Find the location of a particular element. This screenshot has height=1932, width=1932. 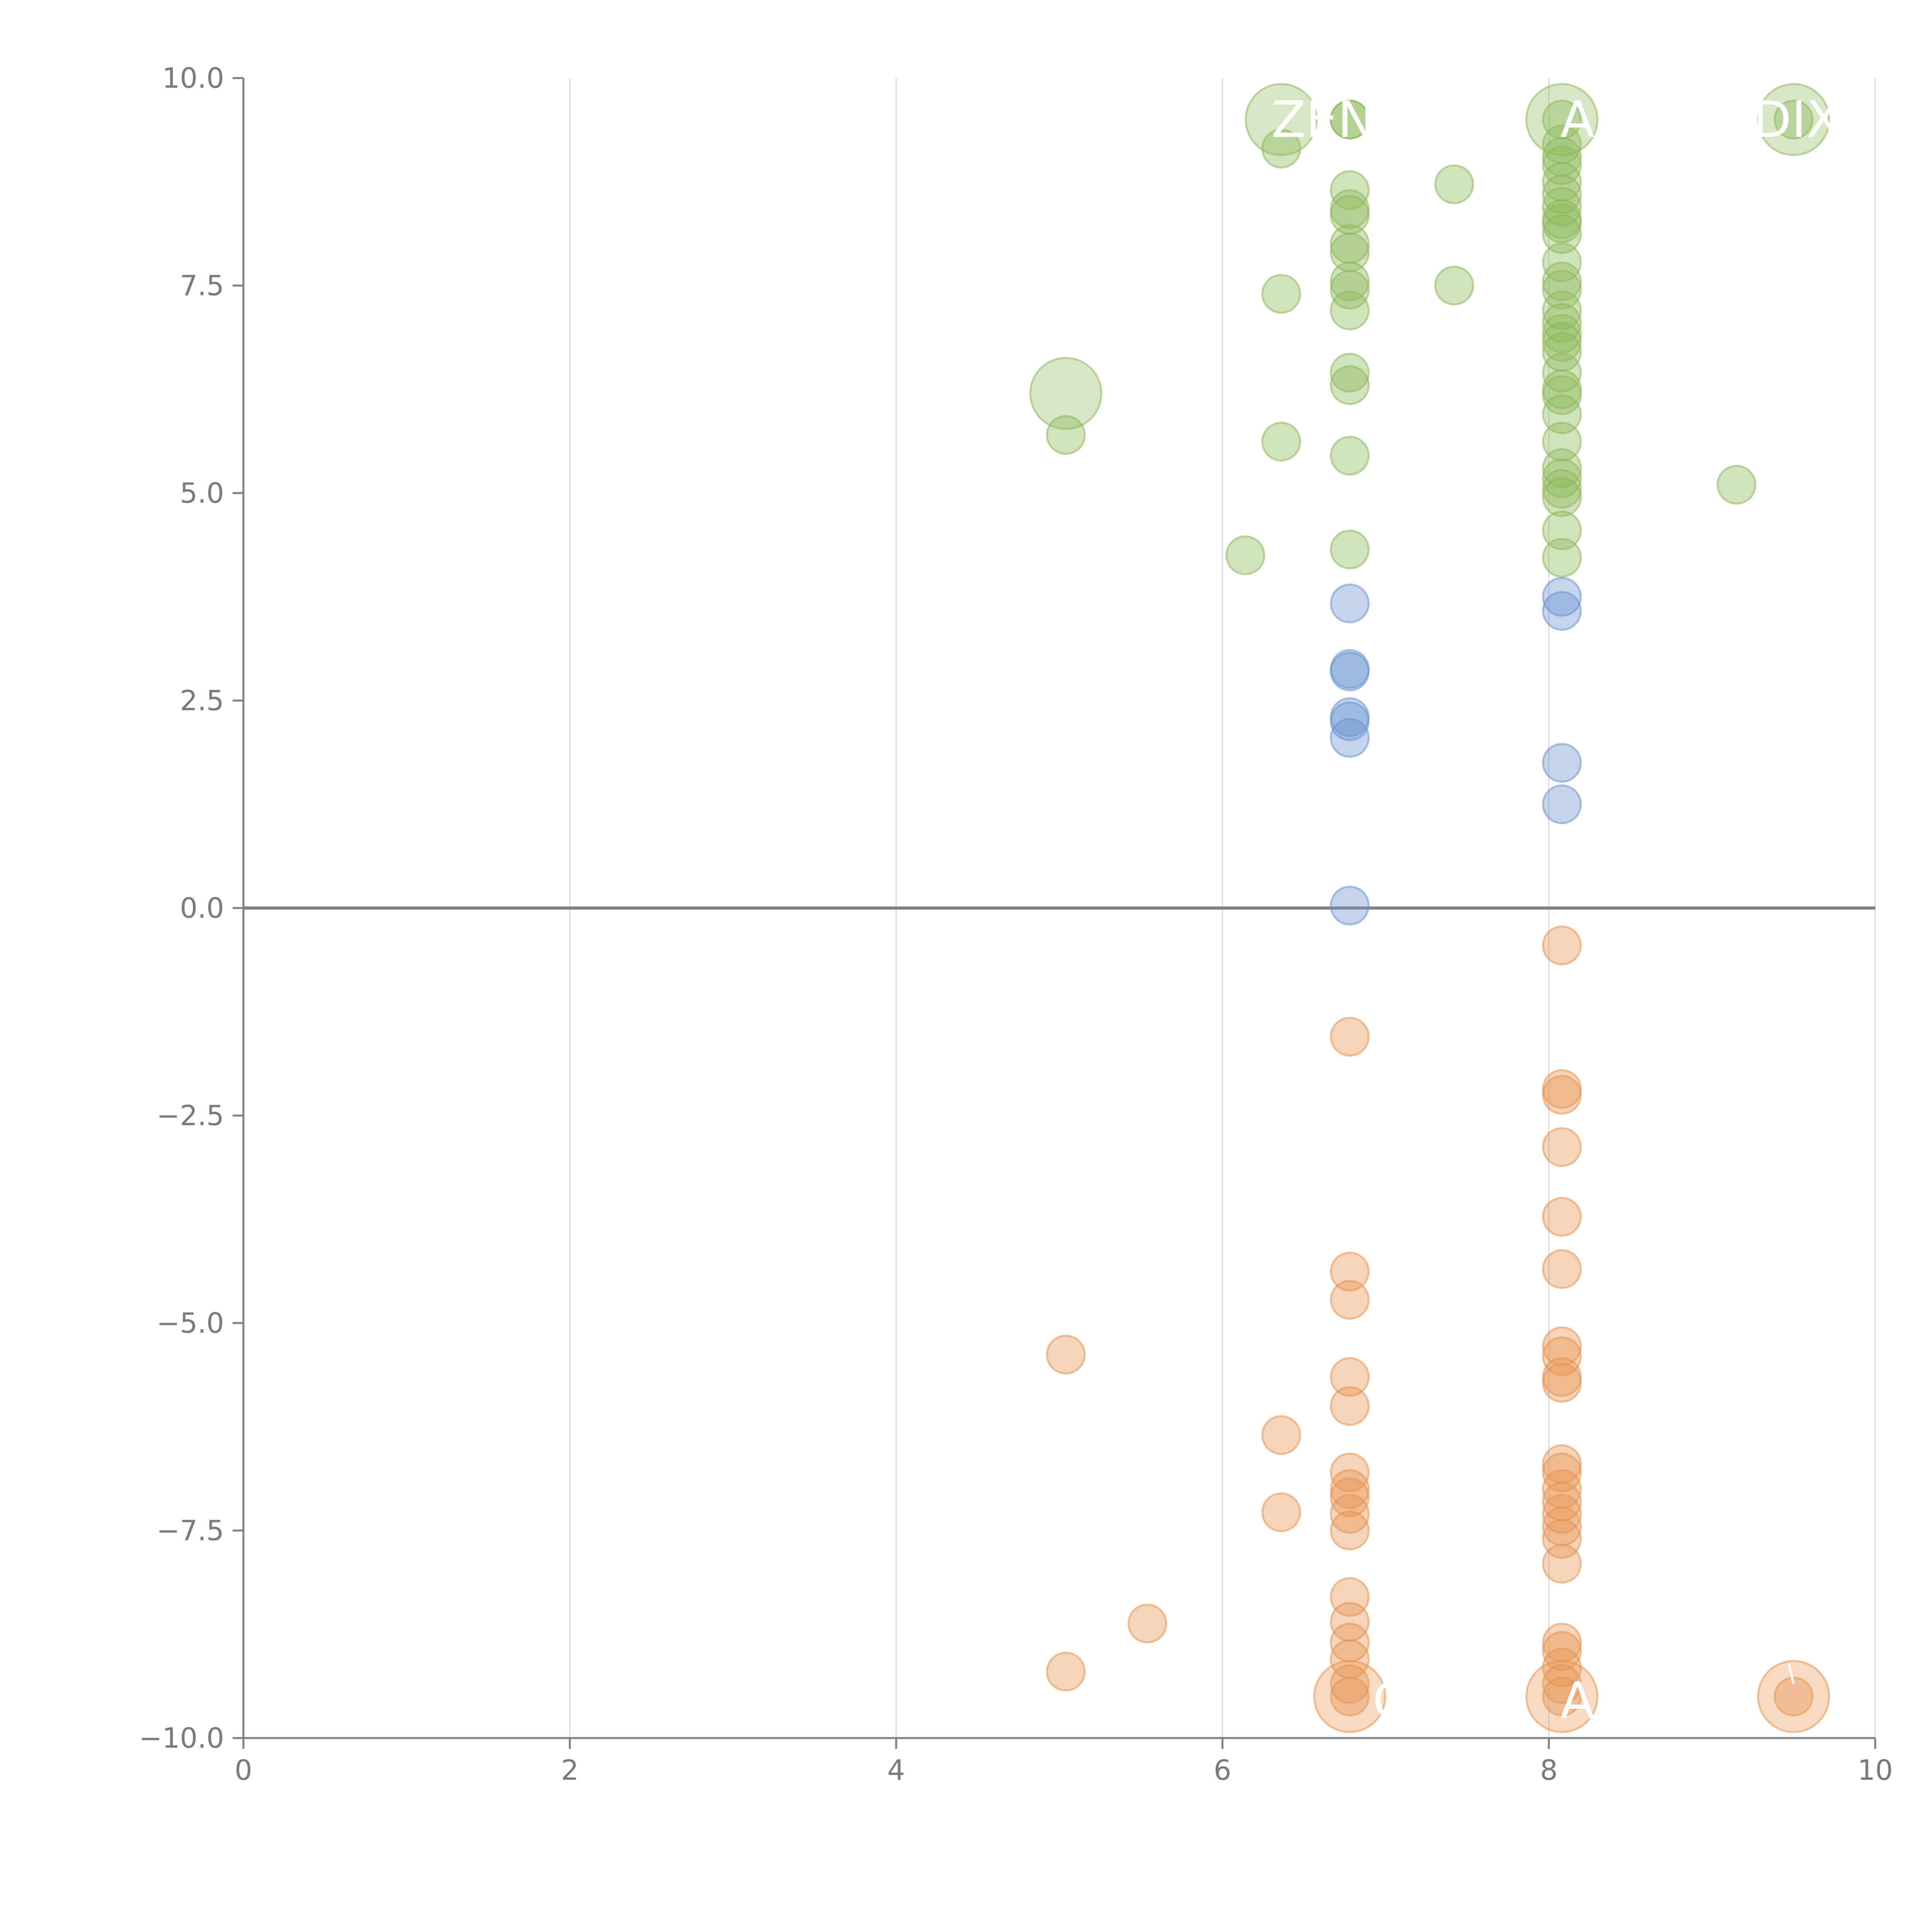

y-tick-label: 10.0 is located at coordinates (193, 78).